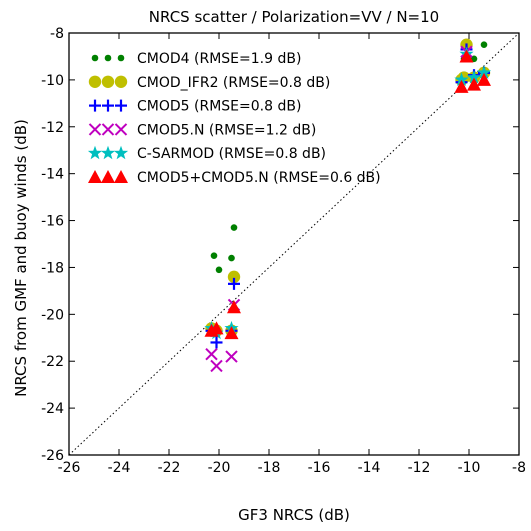 The height and width of the screenshot is (531, 531). Describe the element at coordinates (259, 178) in the screenshot. I see `legend-label: CMOD5+CMOD5.N (RMSE=0.6 dB)` at that location.